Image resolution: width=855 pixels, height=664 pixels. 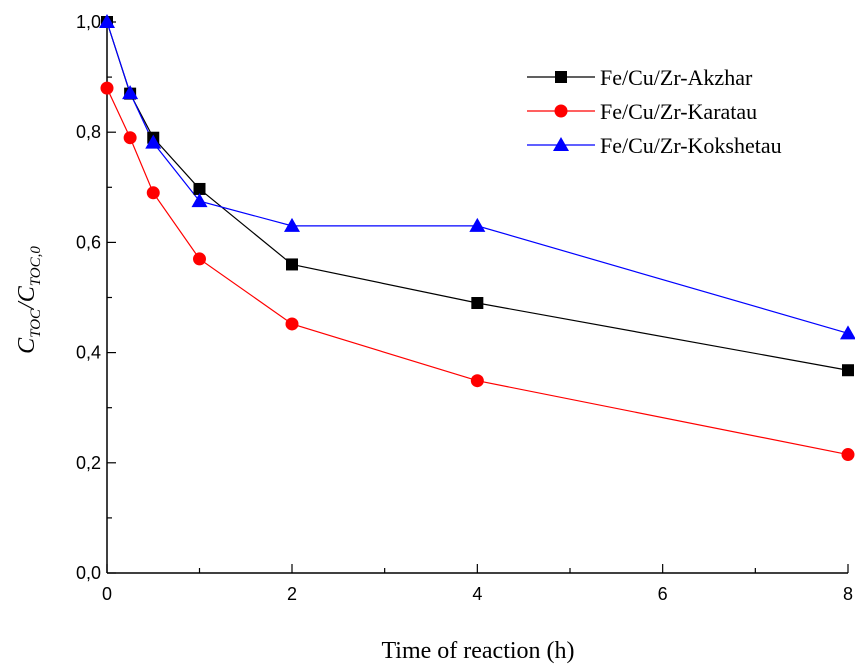 What do you see at coordinates (676, 77) in the screenshot?
I see `legend-label: Fe/Cu/Zr-Akzhar` at bounding box center [676, 77].